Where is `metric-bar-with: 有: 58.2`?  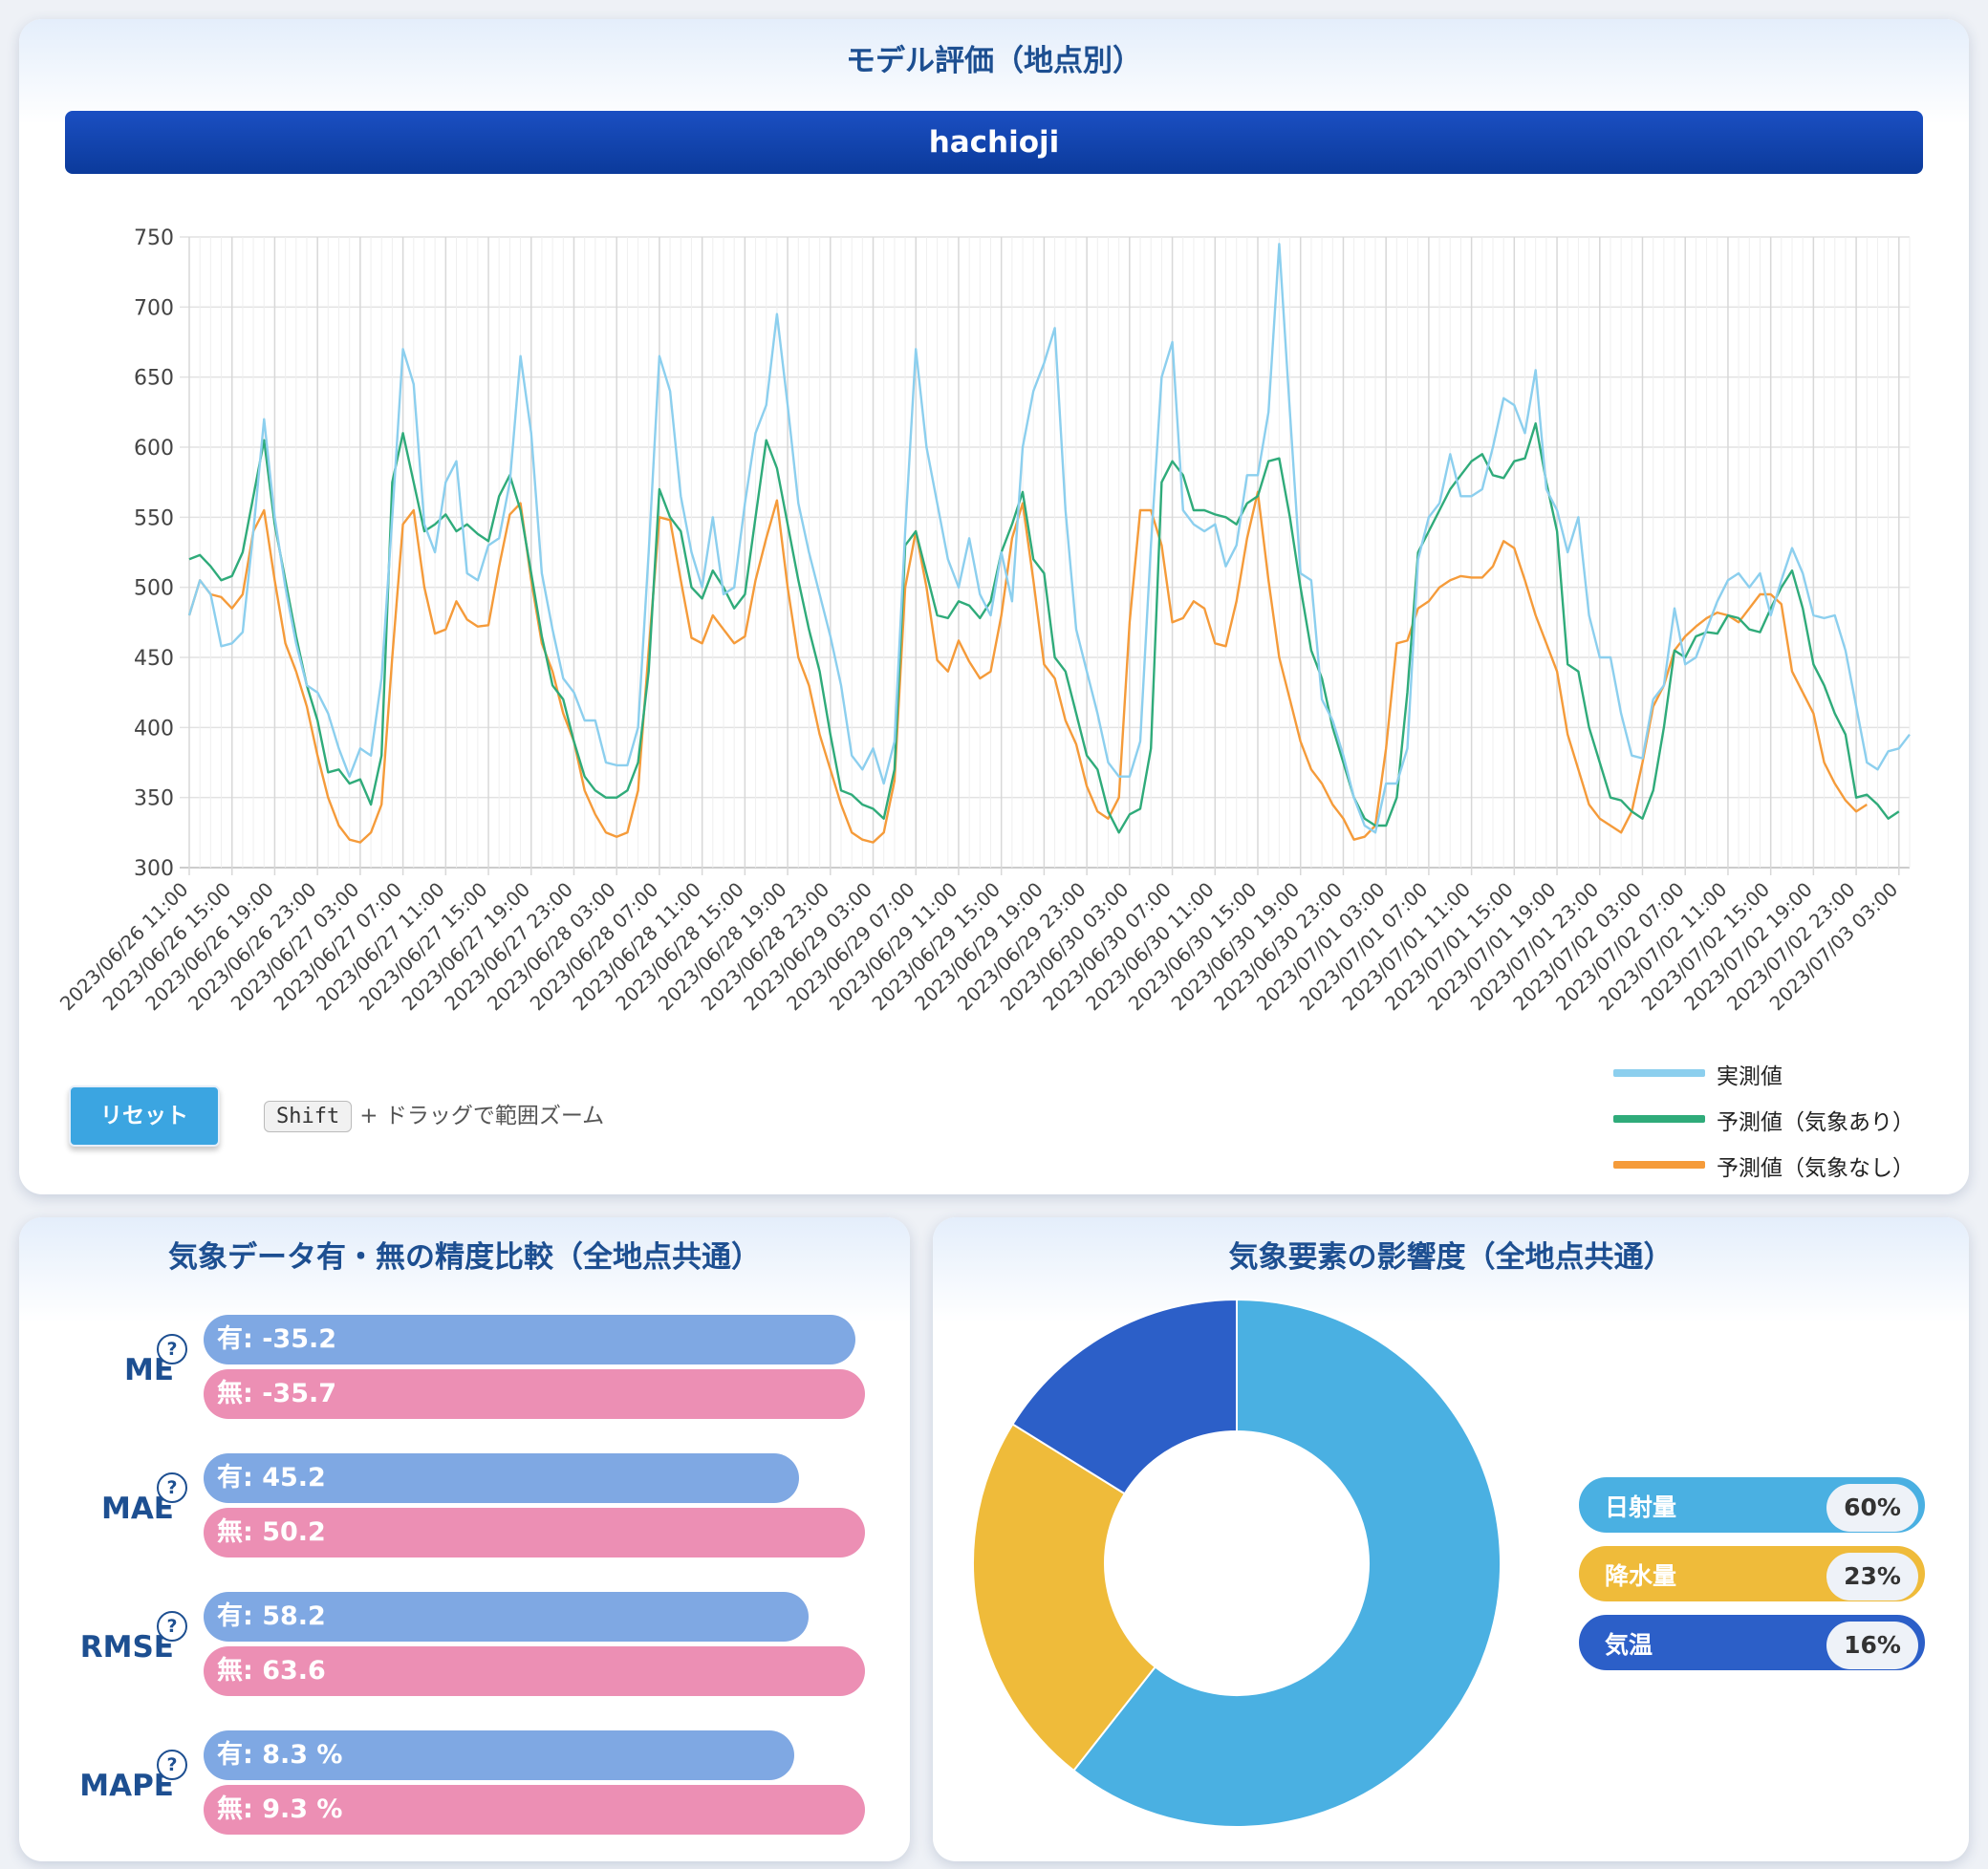
metric-bar-with: 有: 58.2 is located at coordinates (507, 1617).